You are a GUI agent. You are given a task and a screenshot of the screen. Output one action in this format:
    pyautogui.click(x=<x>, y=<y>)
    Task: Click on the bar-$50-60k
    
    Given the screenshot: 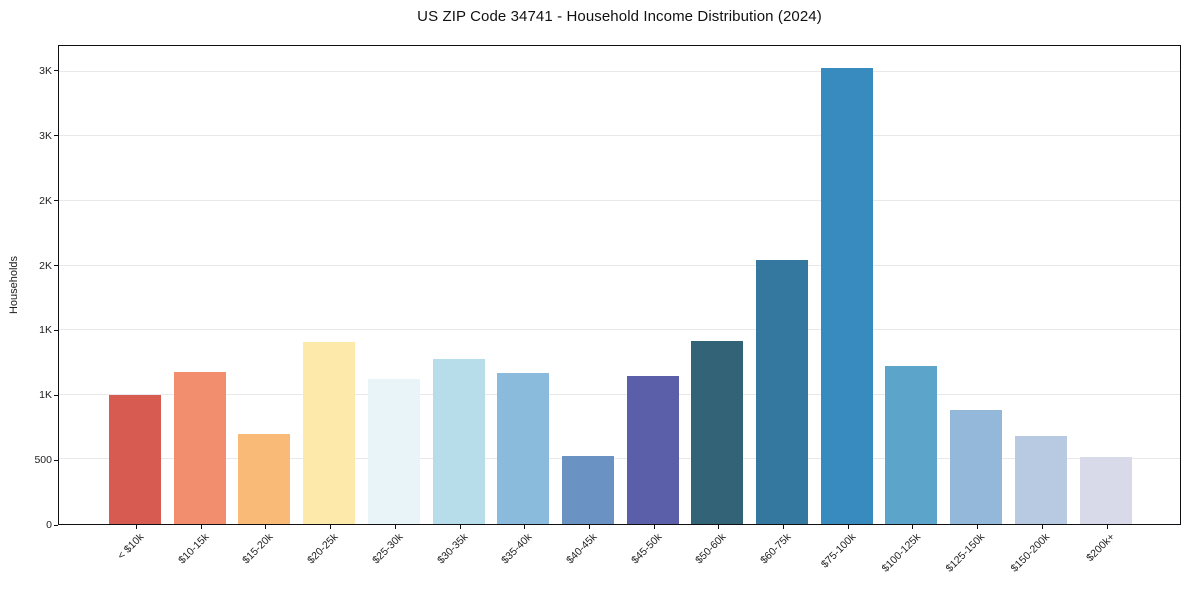 What is the action you would take?
    pyautogui.click(x=717, y=432)
    